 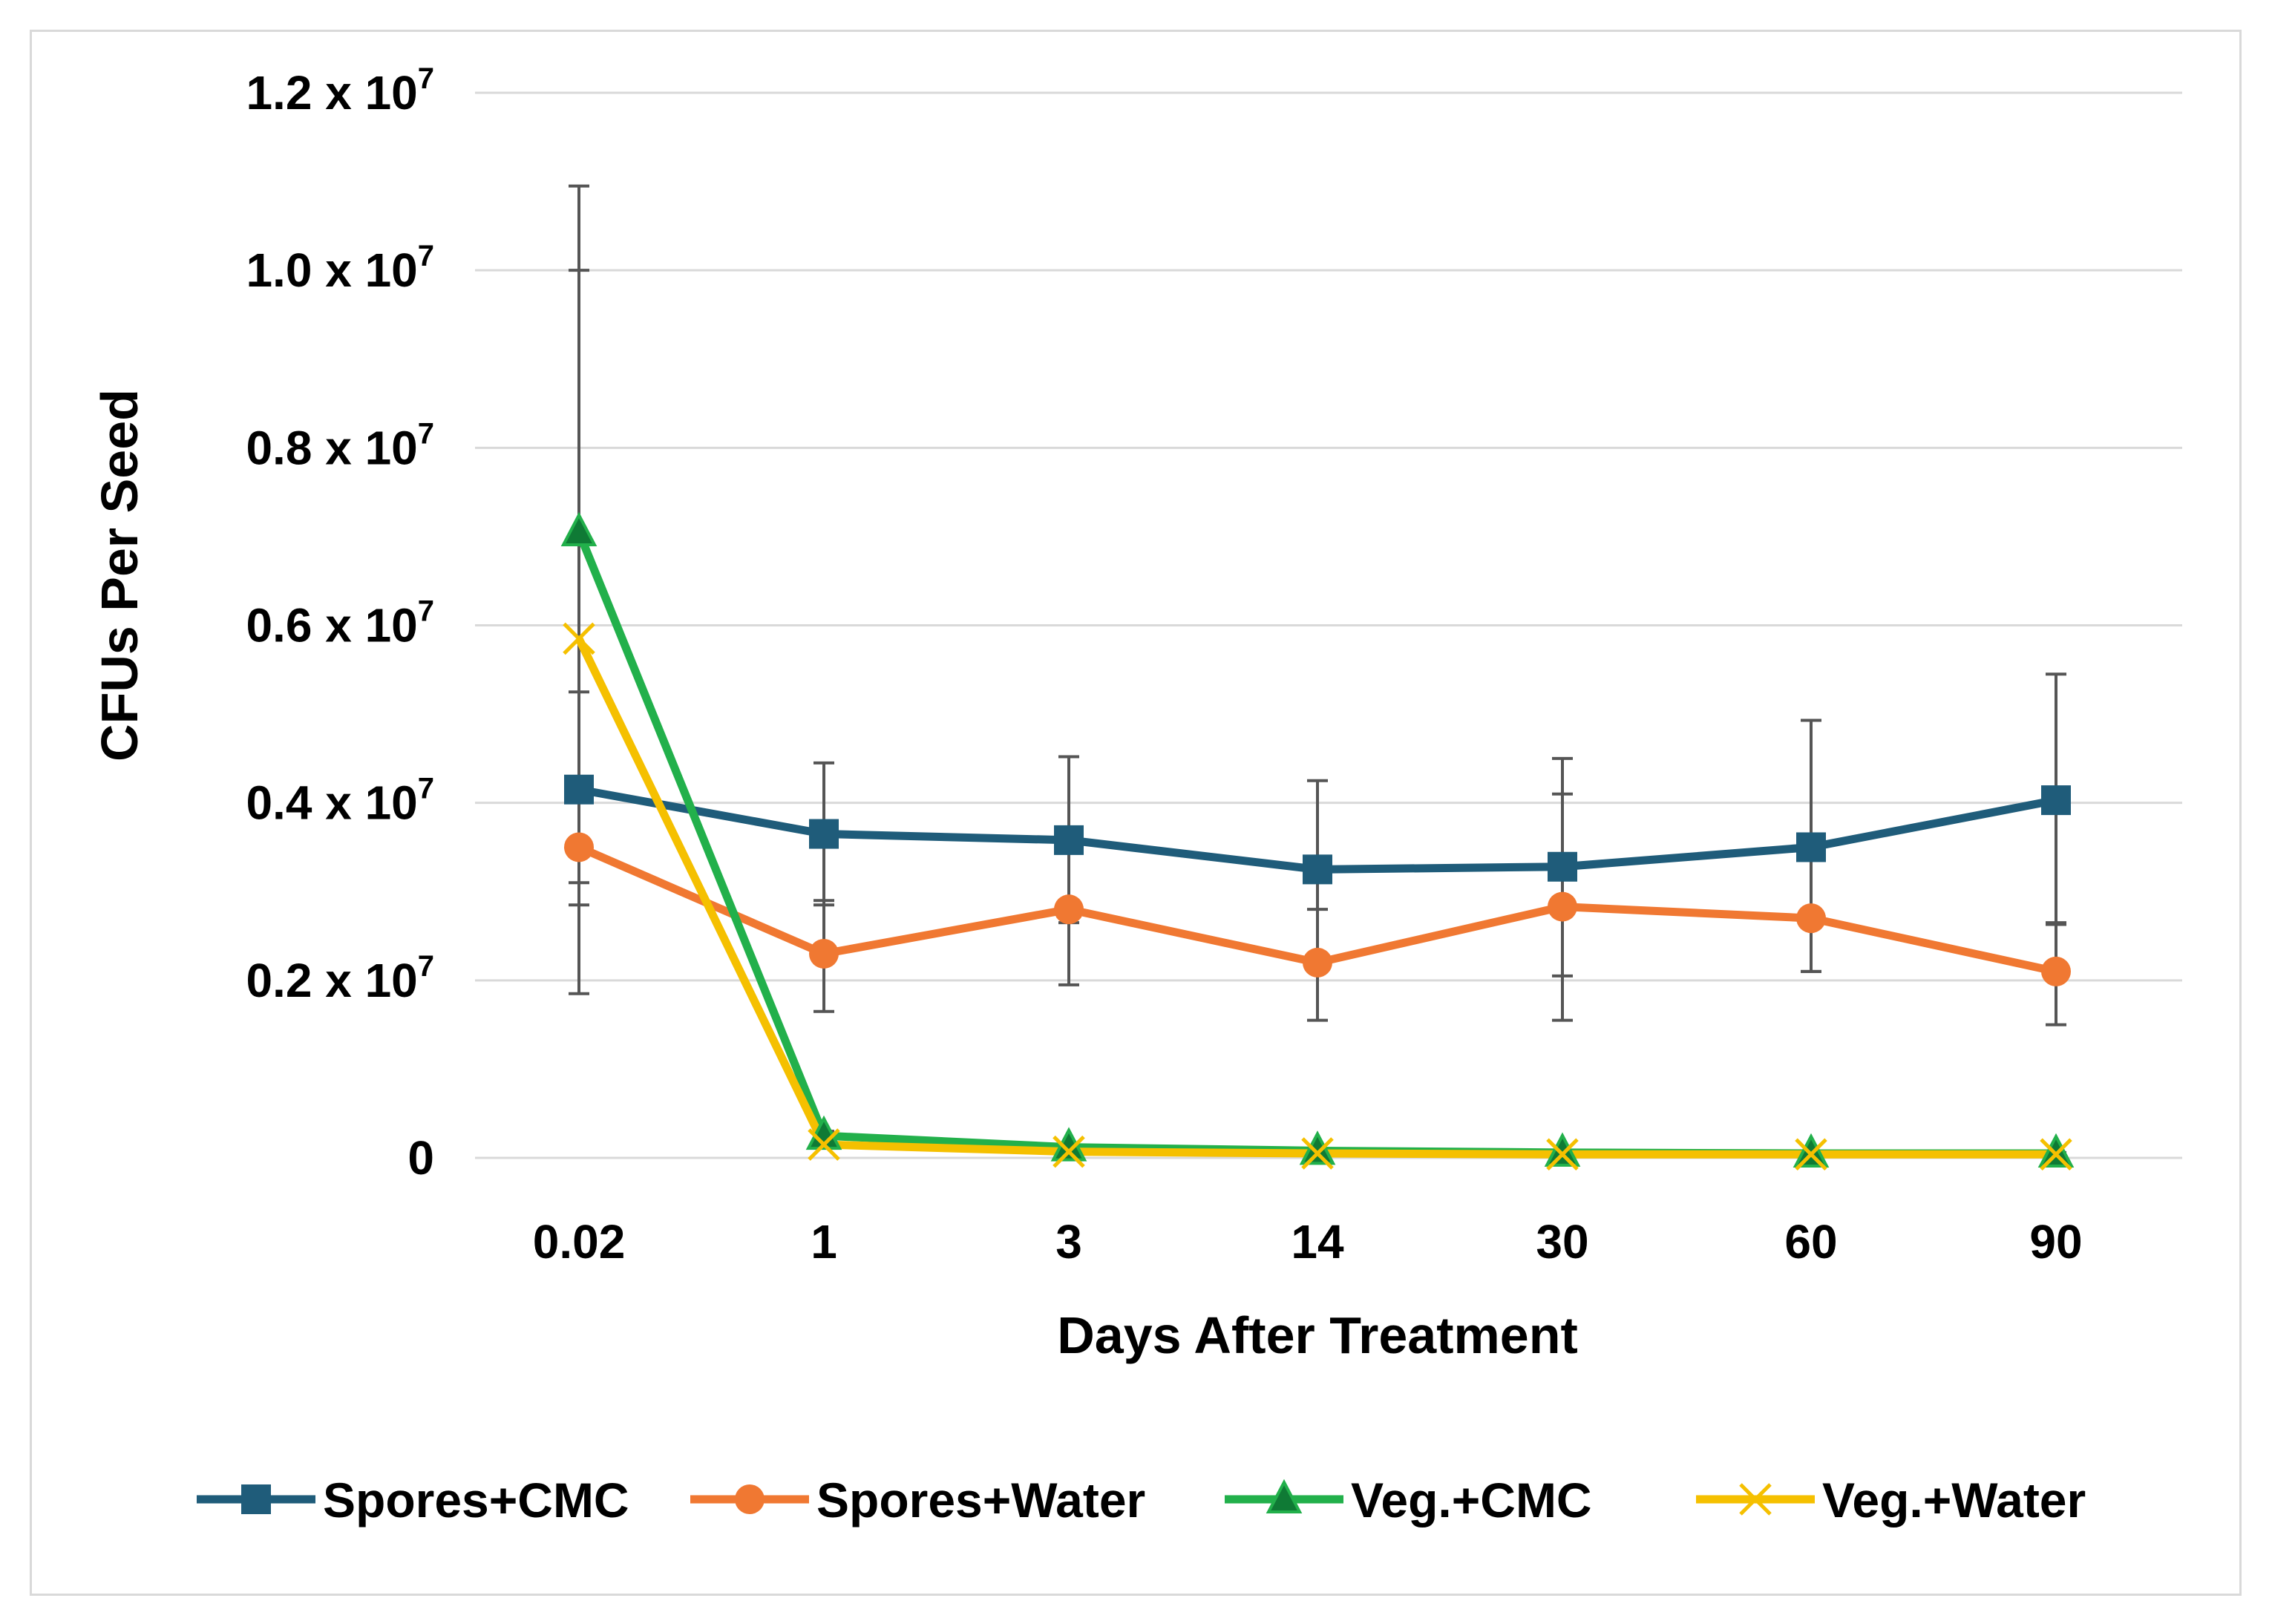 What do you see at coordinates (580, 1241) in the screenshot?
I see `x-tick-label: 0.02` at bounding box center [580, 1241].